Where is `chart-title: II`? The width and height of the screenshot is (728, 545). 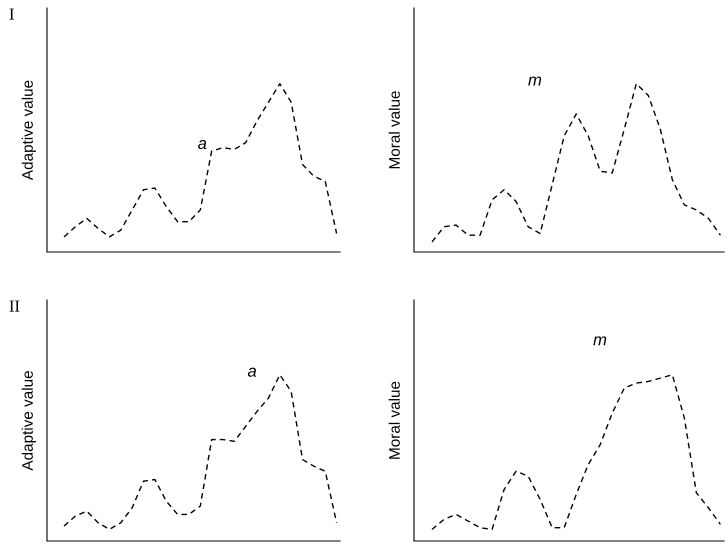 chart-title: II is located at coordinates (15, 306).